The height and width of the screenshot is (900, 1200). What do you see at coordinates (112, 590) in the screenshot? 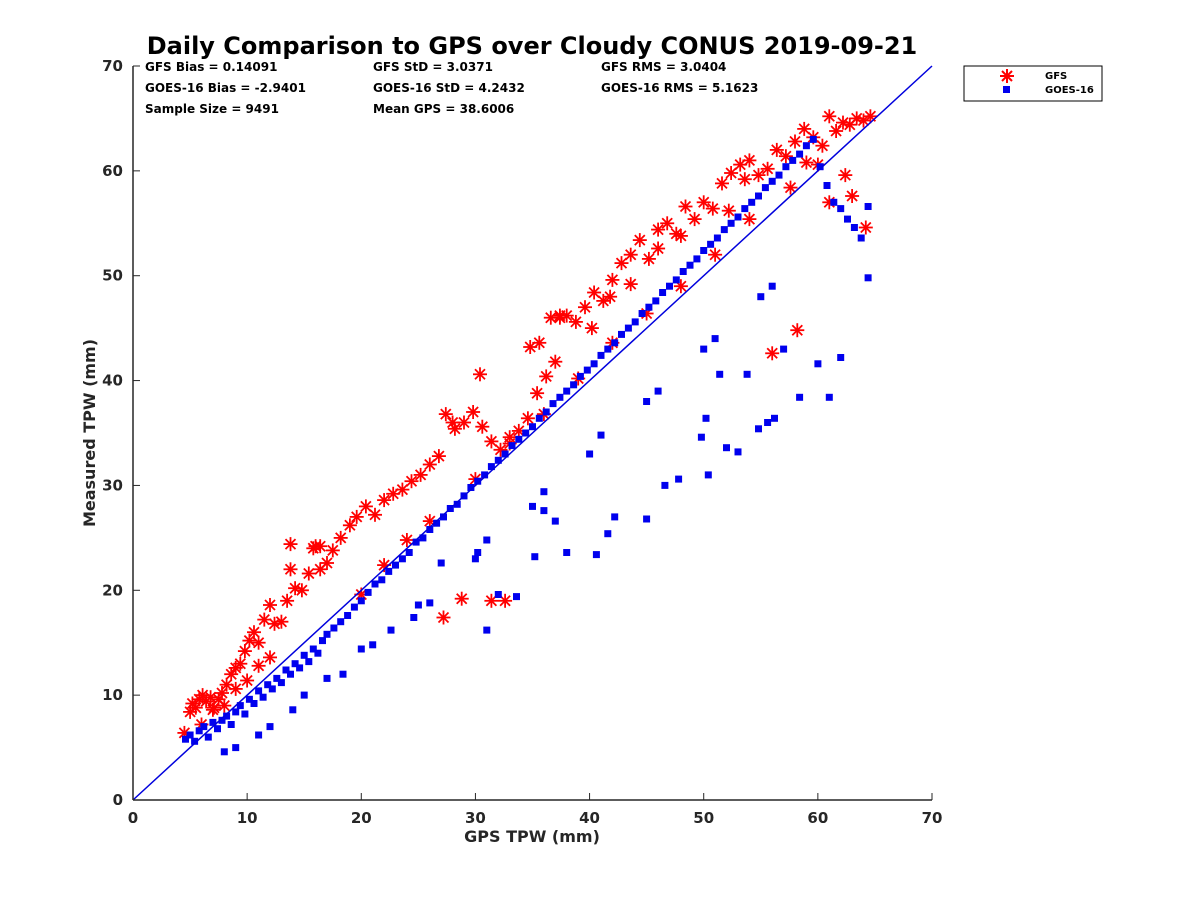
I see `y-tick-label: 20` at bounding box center [112, 590].